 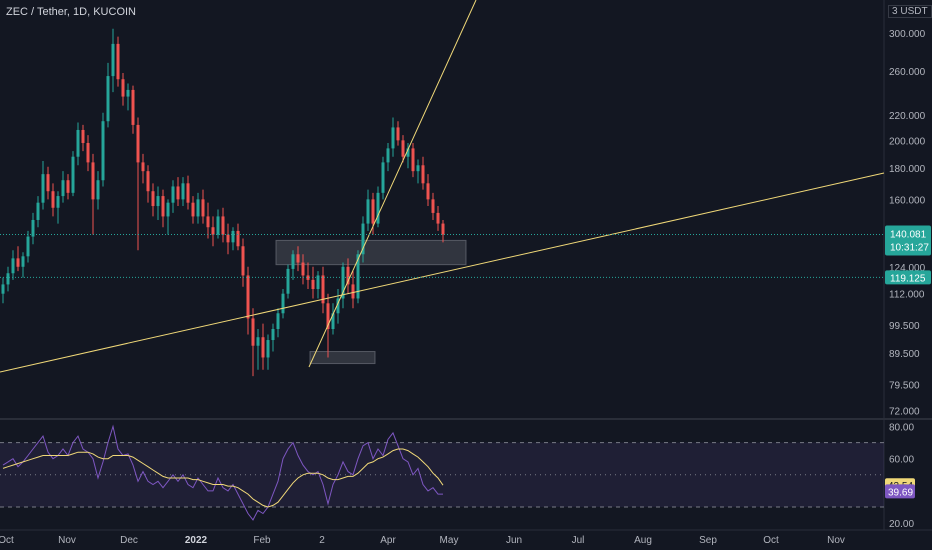 I want to click on marked-level-tag, so click(x=908, y=277).